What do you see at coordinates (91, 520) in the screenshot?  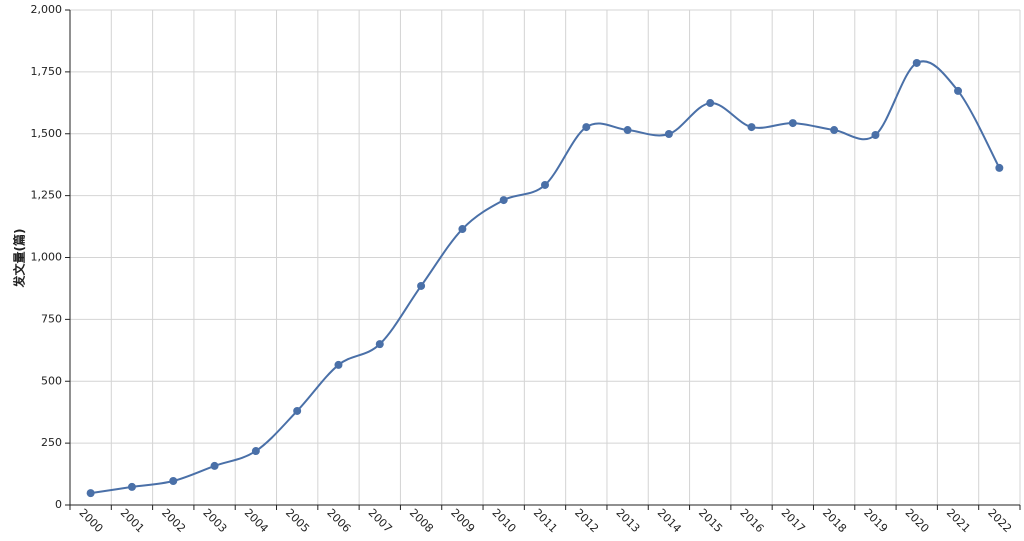 I see `x-tick-label: 2000` at bounding box center [91, 520].